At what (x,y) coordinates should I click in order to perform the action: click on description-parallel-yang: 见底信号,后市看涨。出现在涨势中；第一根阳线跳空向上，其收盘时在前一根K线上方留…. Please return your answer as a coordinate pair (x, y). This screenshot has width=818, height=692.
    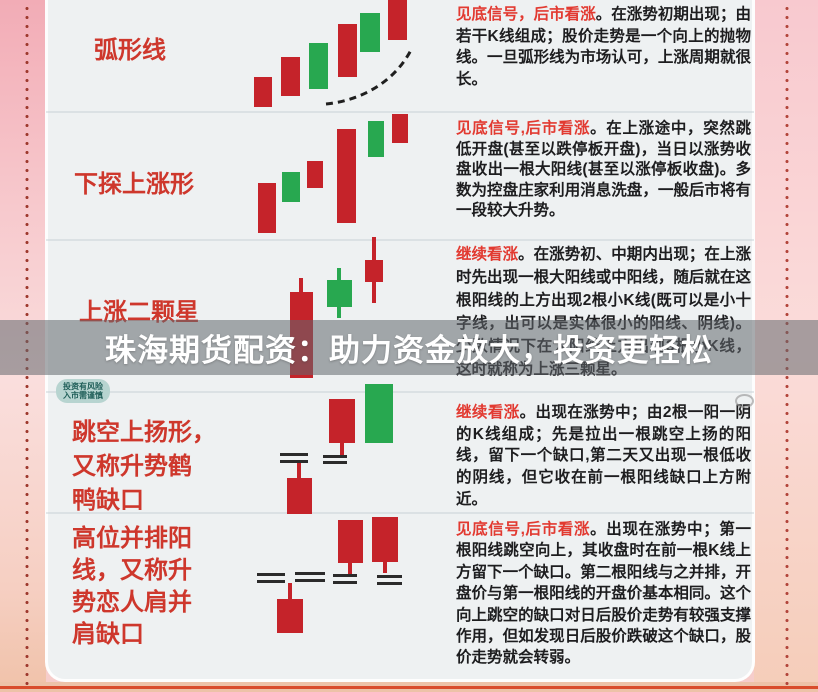
    Looking at the image, I should click on (603, 594).